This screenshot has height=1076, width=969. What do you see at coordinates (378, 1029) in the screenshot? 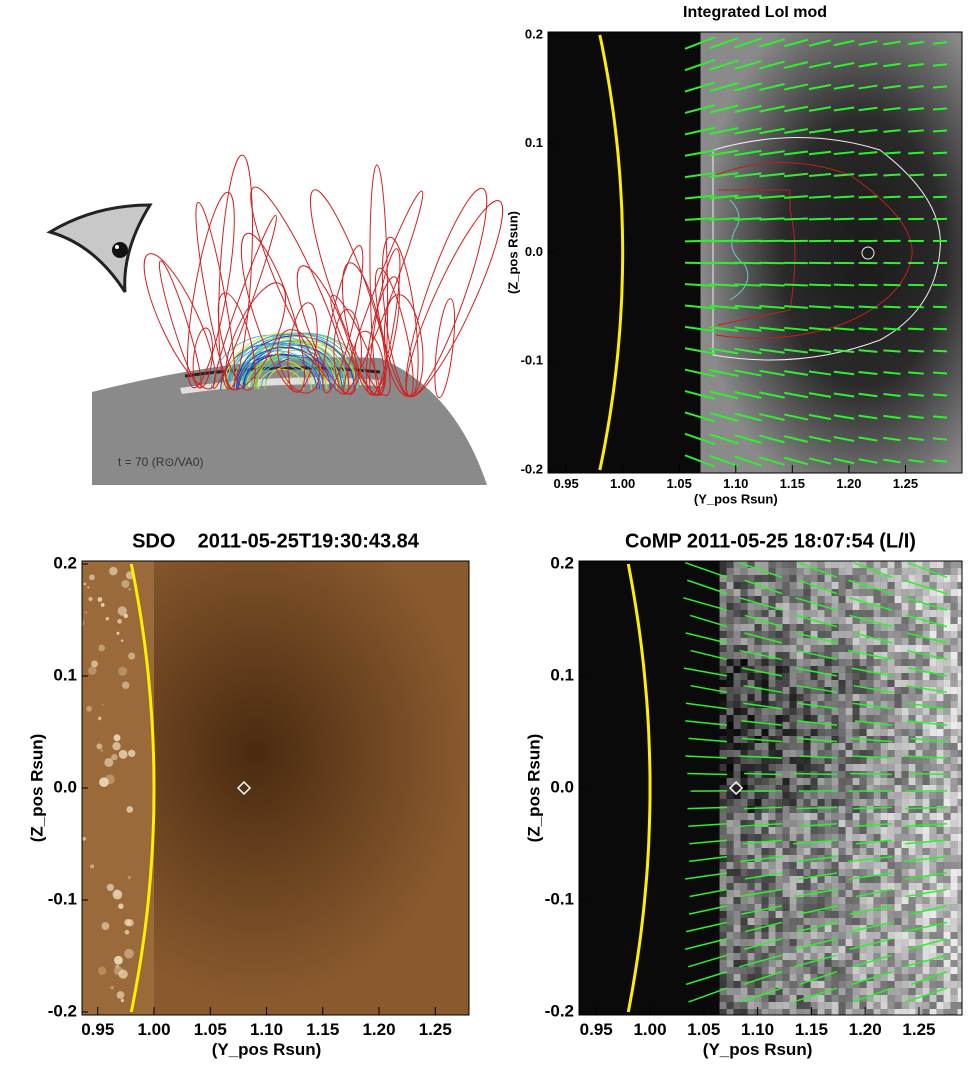
I see `x-tick-label: 1.20` at bounding box center [378, 1029].